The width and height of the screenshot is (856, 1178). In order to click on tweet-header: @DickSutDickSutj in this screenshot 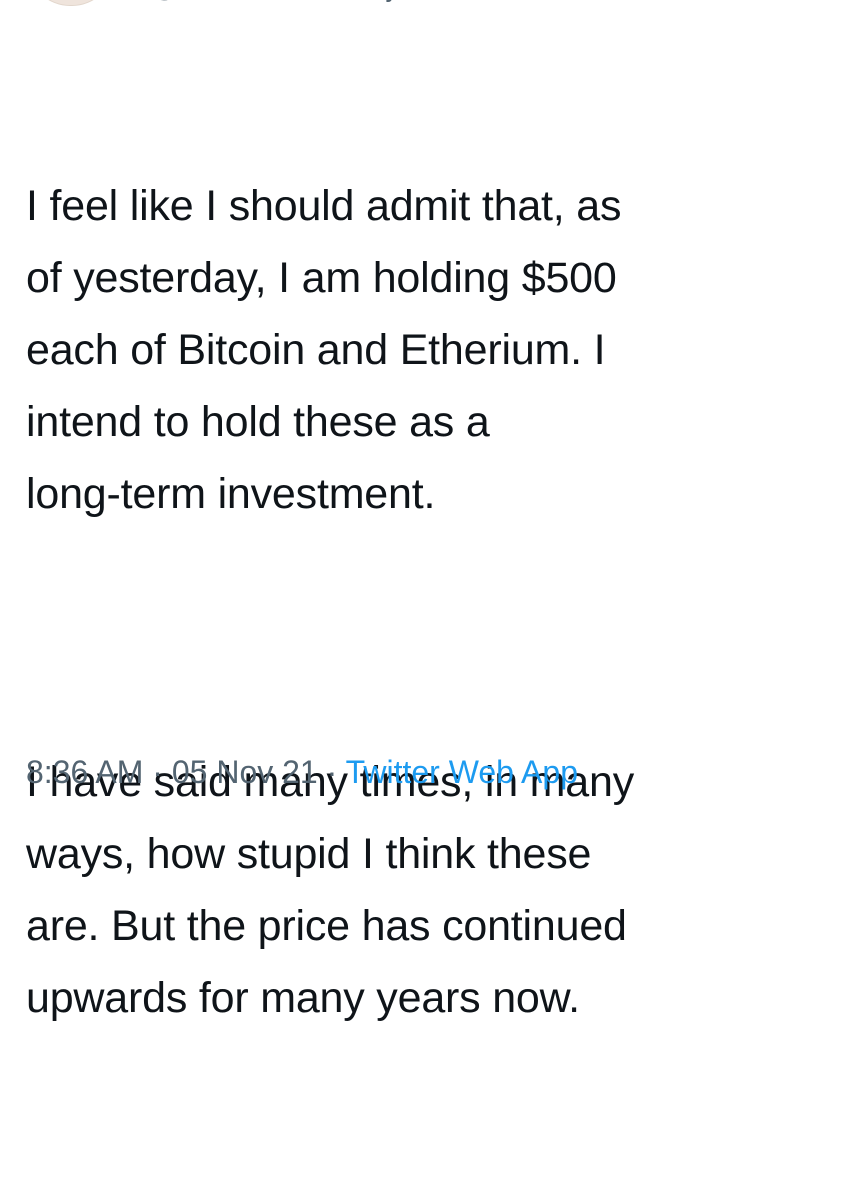, I will do `click(428, 4)`.